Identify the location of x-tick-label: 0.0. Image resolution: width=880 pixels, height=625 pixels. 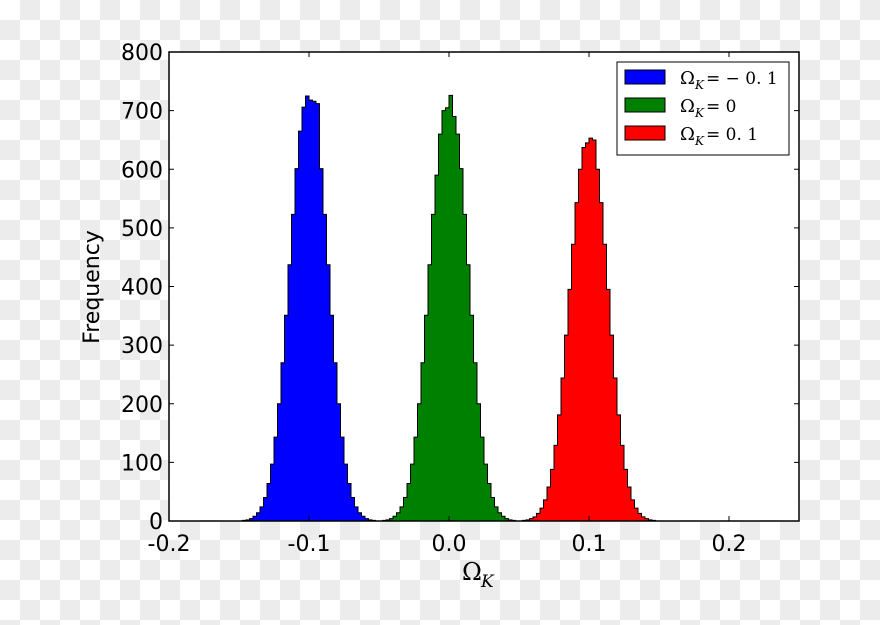
(449, 544).